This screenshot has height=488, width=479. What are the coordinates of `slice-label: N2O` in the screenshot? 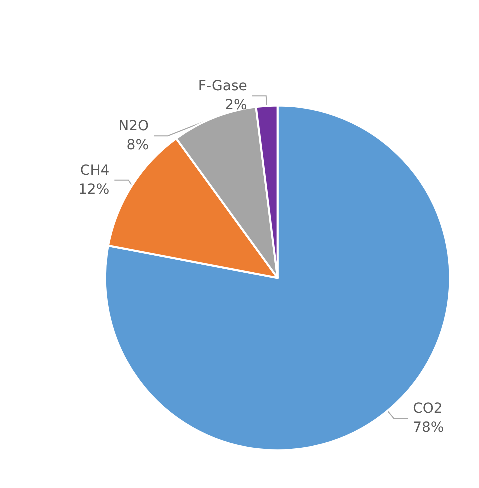 It's located at (134, 126).